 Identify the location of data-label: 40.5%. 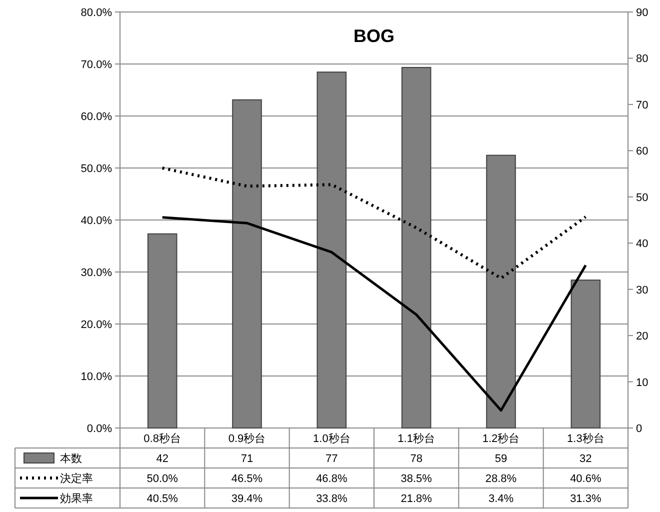
(162, 499).